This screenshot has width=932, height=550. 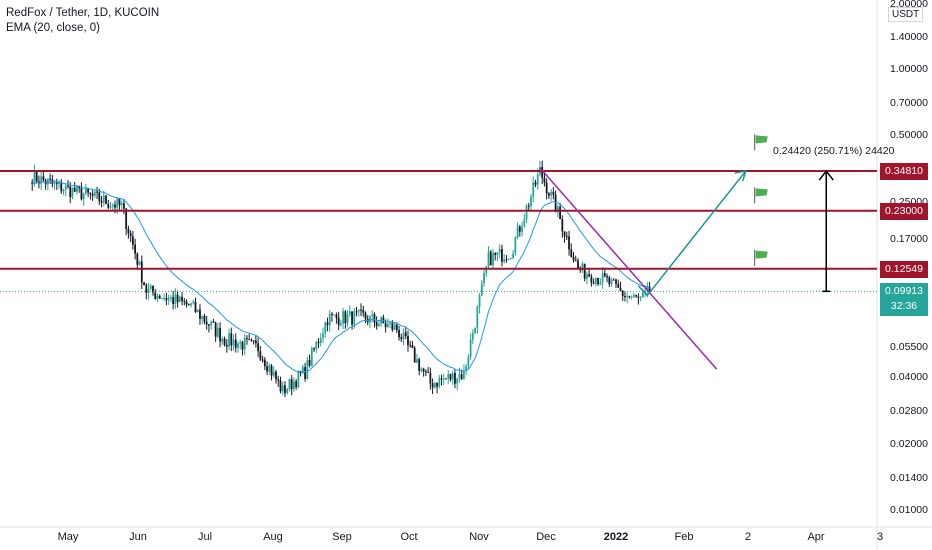 What do you see at coordinates (909, 411) in the screenshot?
I see `price-tick-label: 0.02800` at bounding box center [909, 411].